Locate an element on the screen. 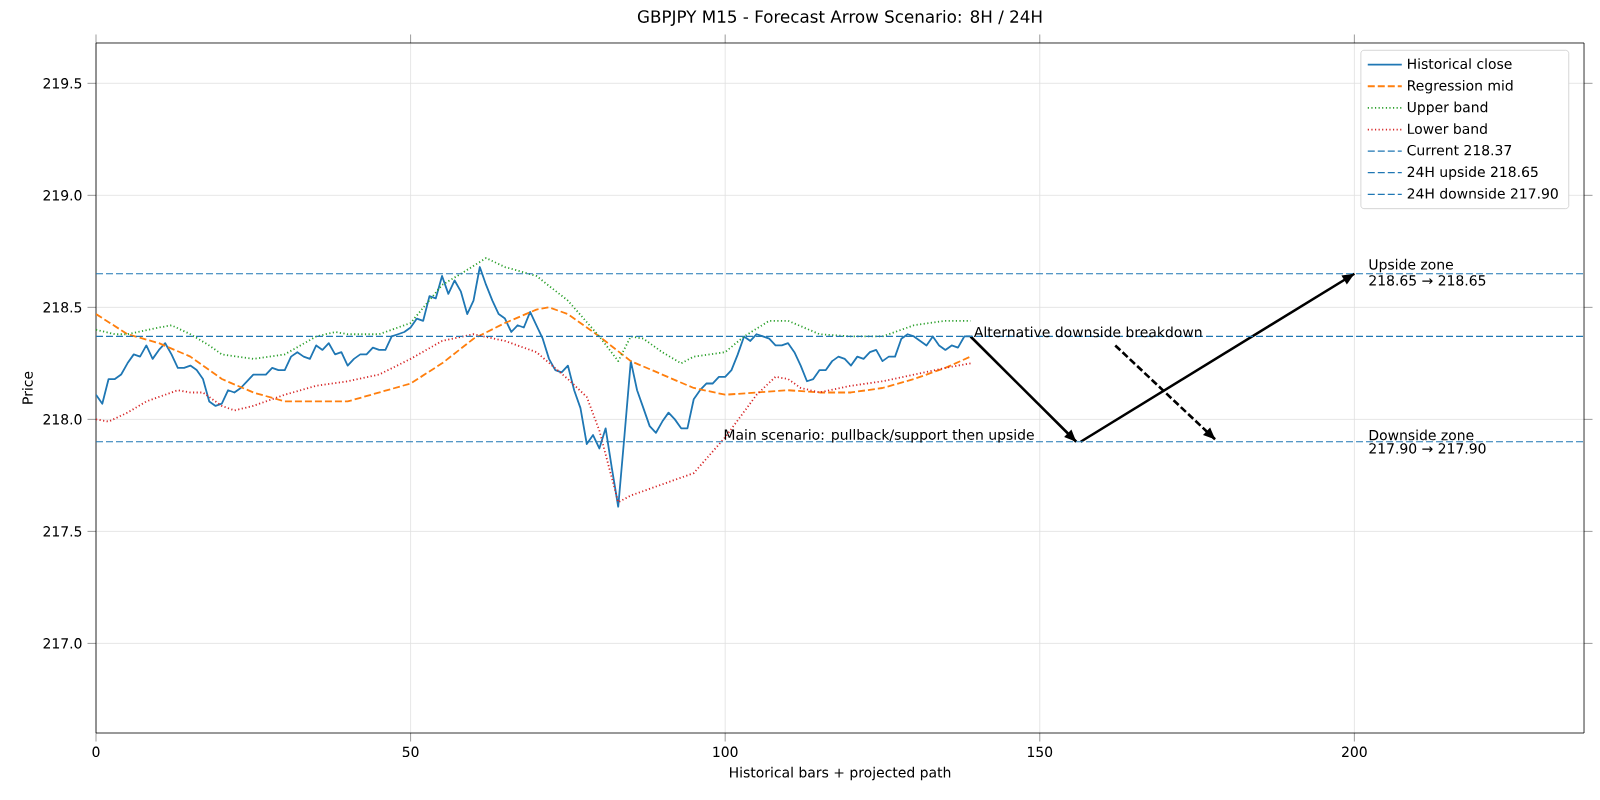 The height and width of the screenshot is (800, 1600). y-tick-label: 218.0 is located at coordinates (62, 419).